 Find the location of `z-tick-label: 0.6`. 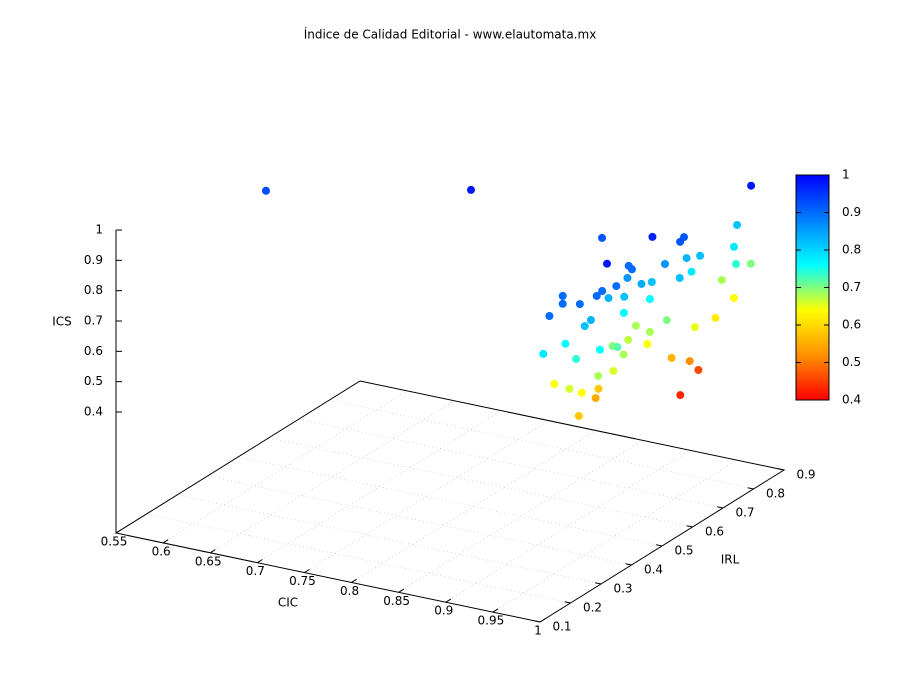

z-tick-label: 0.6 is located at coordinates (93, 351).